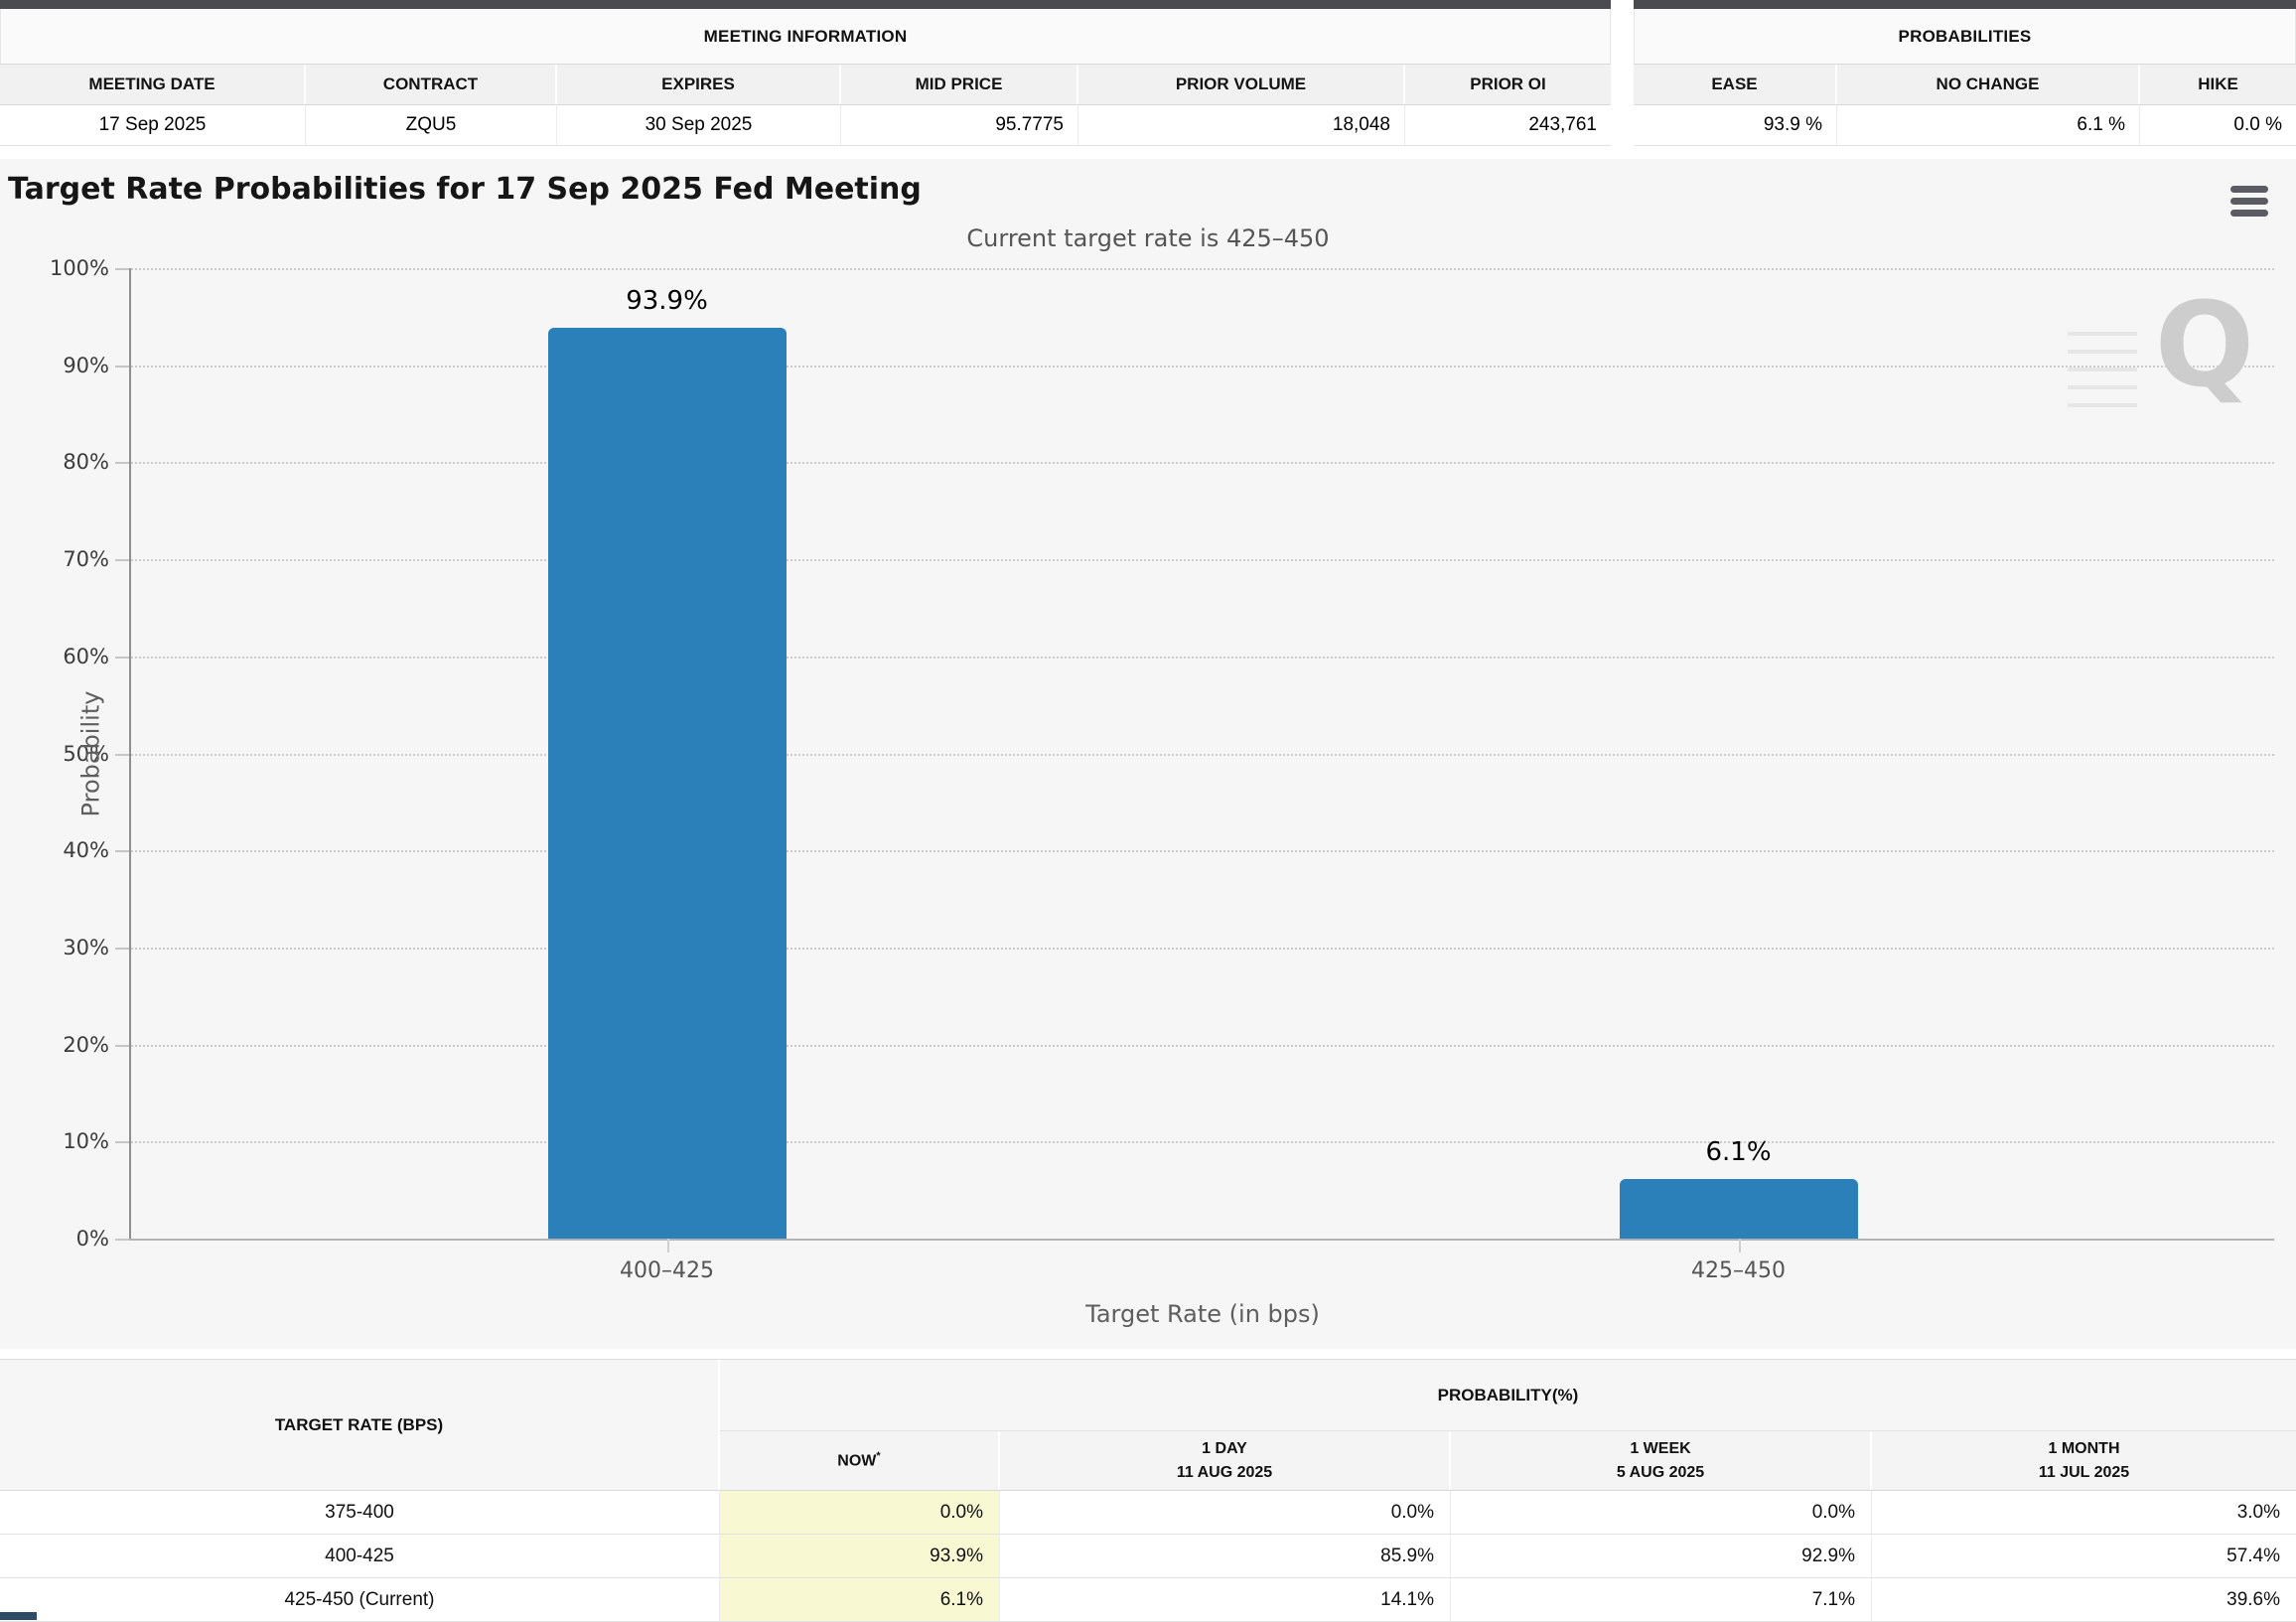 The height and width of the screenshot is (1622, 2296). I want to click on y-tick-label: 0%, so click(92, 1239).